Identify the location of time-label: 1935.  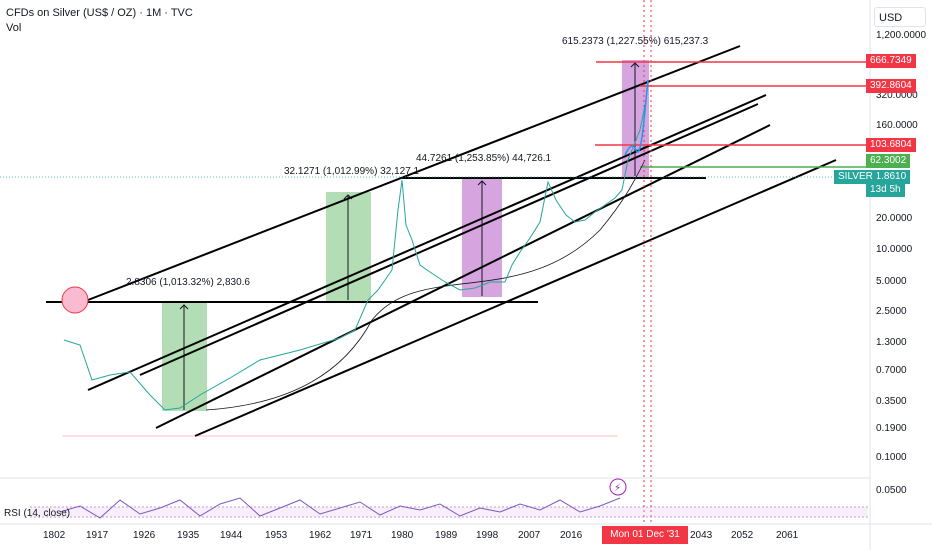
(188, 535).